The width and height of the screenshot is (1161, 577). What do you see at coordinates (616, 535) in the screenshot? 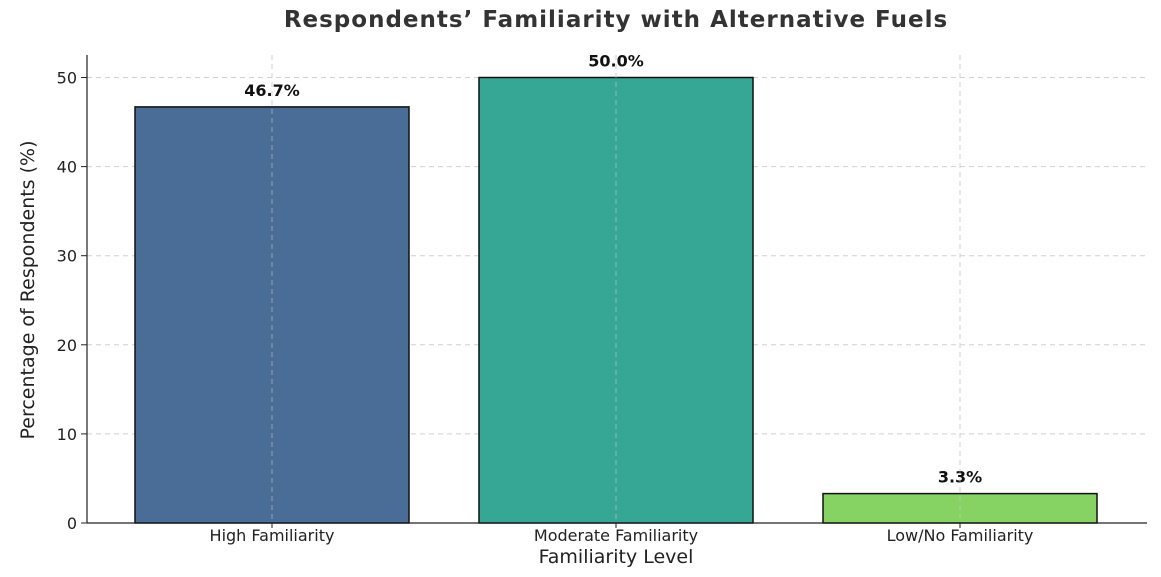
I see `x-tick-label: Moderate Familiarity` at bounding box center [616, 535].